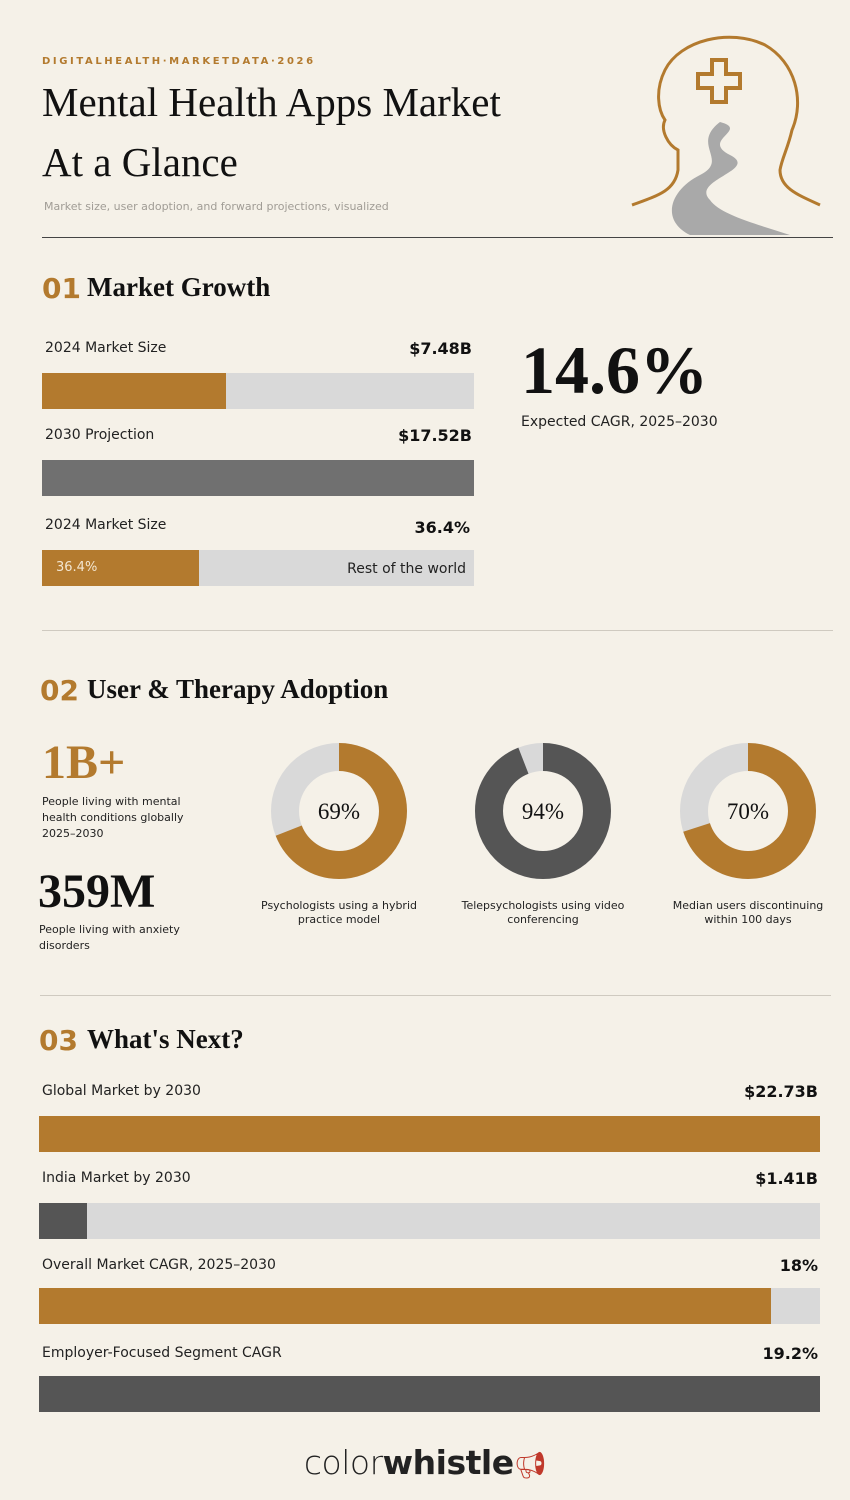 This screenshot has width=850, height=1500. I want to click on bar-label: India Market by 2030, so click(116, 1178).